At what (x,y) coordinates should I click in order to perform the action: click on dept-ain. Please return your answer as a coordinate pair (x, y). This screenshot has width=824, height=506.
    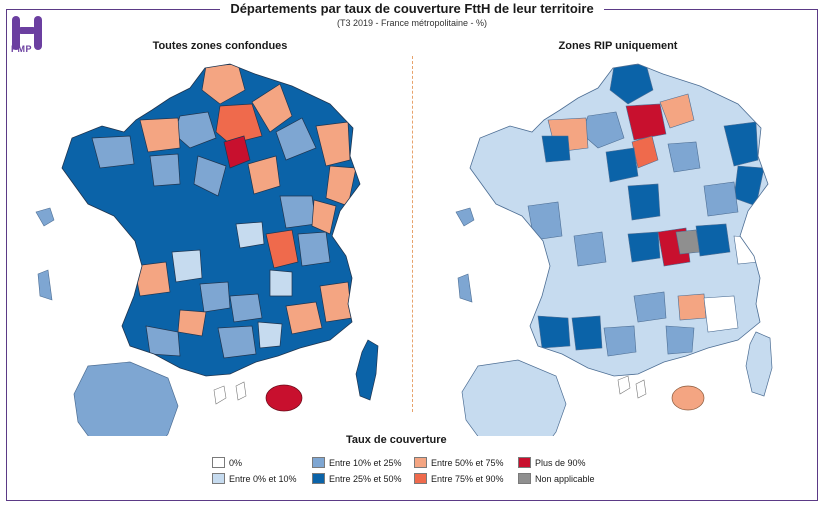
    Looking at the image, I should click on (314, 249).